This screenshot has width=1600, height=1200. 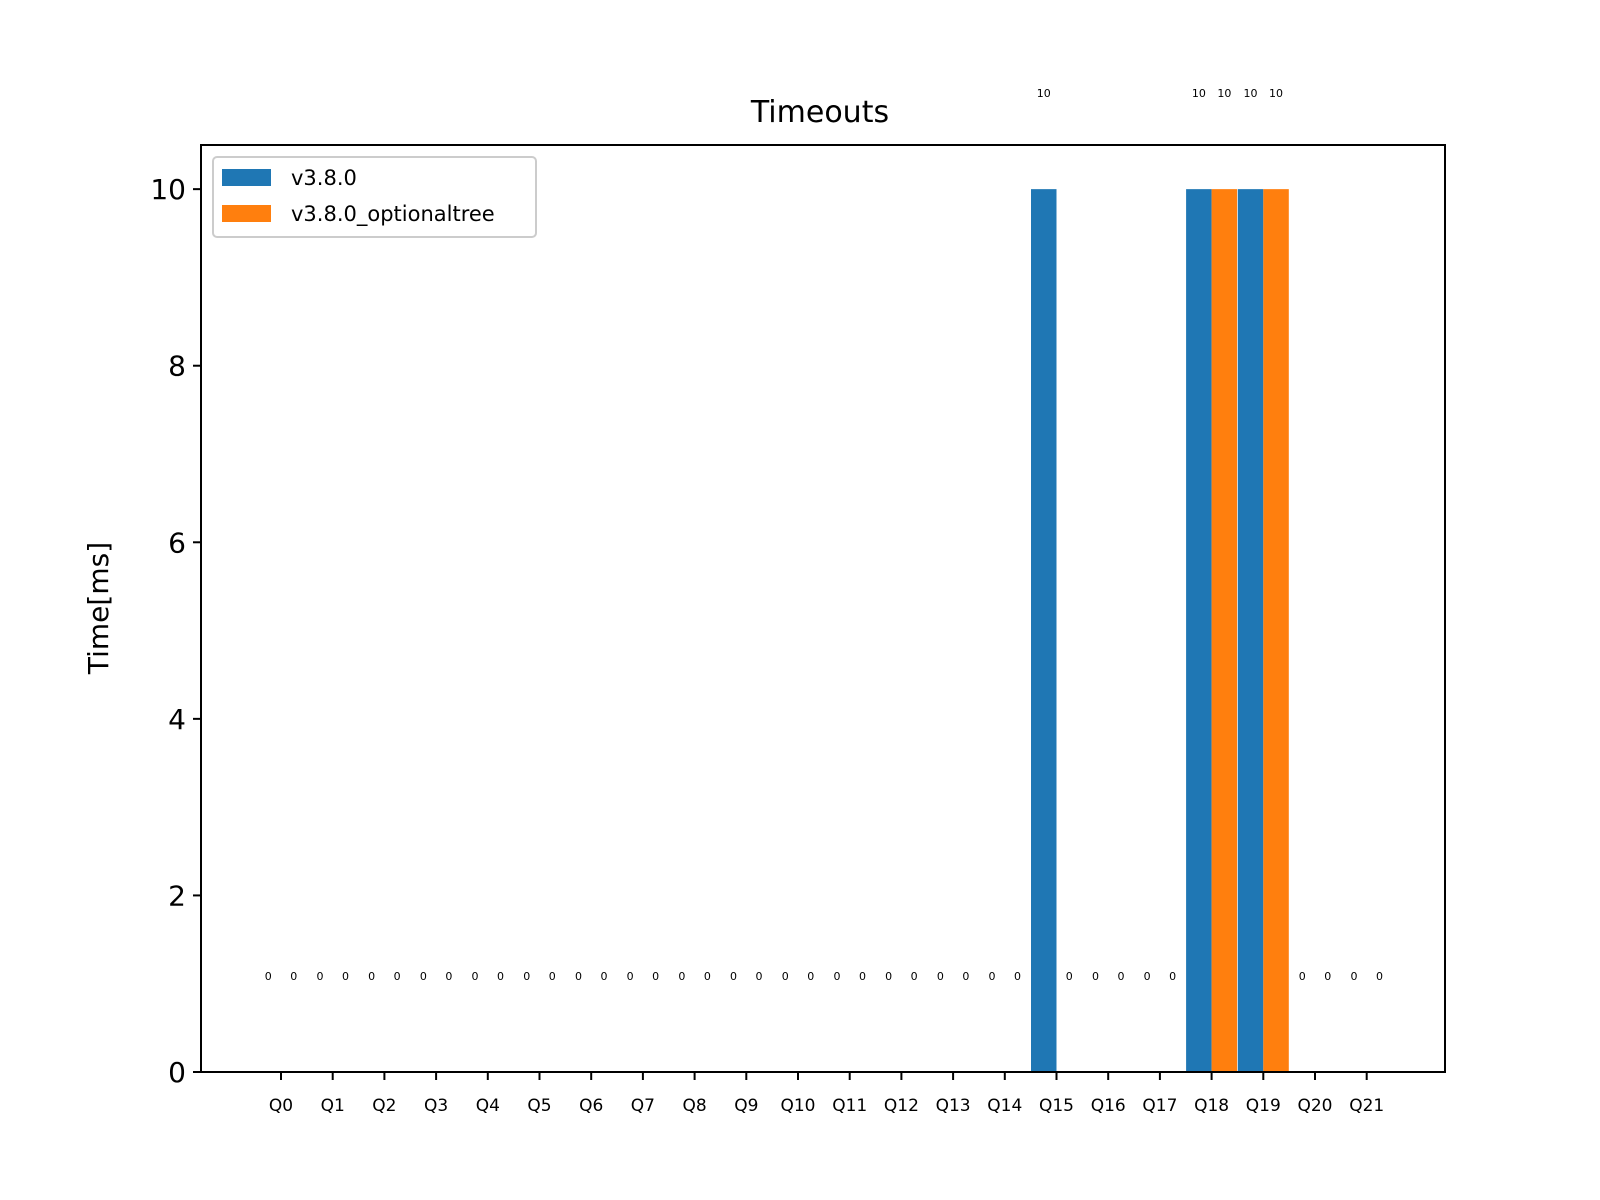 I want to click on x-tick-label: Q0, so click(x=281, y=1106).